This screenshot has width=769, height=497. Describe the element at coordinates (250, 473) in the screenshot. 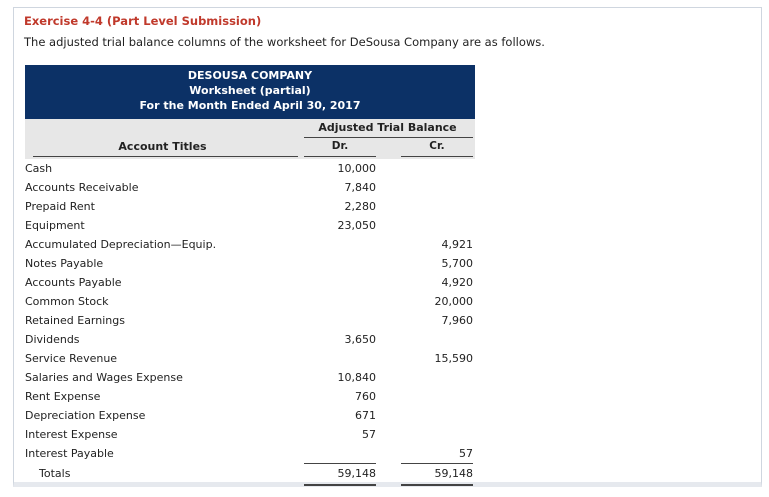

I see `totals-row: Totals 59,148 59,148` at that location.